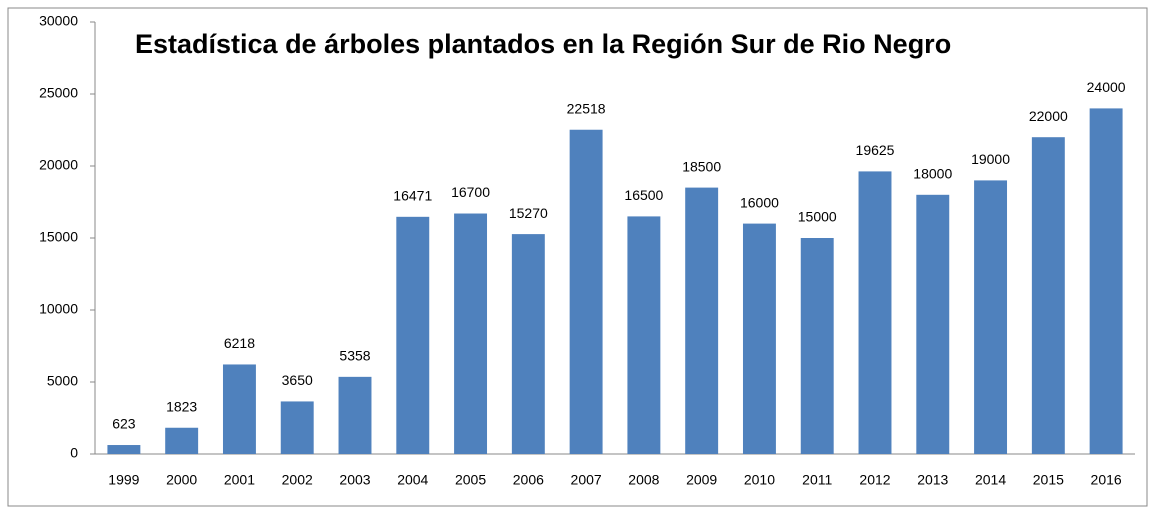 This screenshot has height=514, width=1155. What do you see at coordinates (58, 237) in the screenshot?
I see `y-tick-label: 15000` at bounding box center [58, 237].